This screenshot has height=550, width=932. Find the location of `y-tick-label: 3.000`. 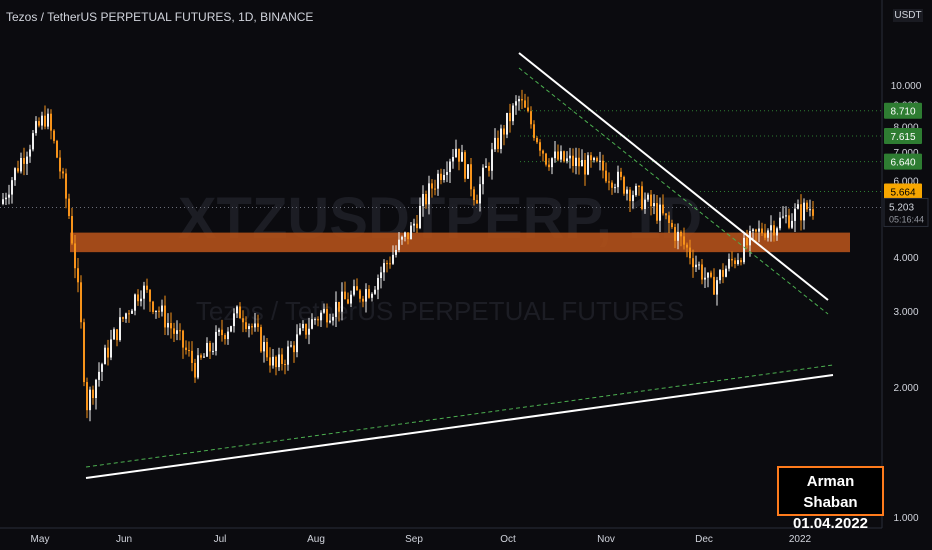

y-tick-label: 3.000 is located at coordinates (905, 312).